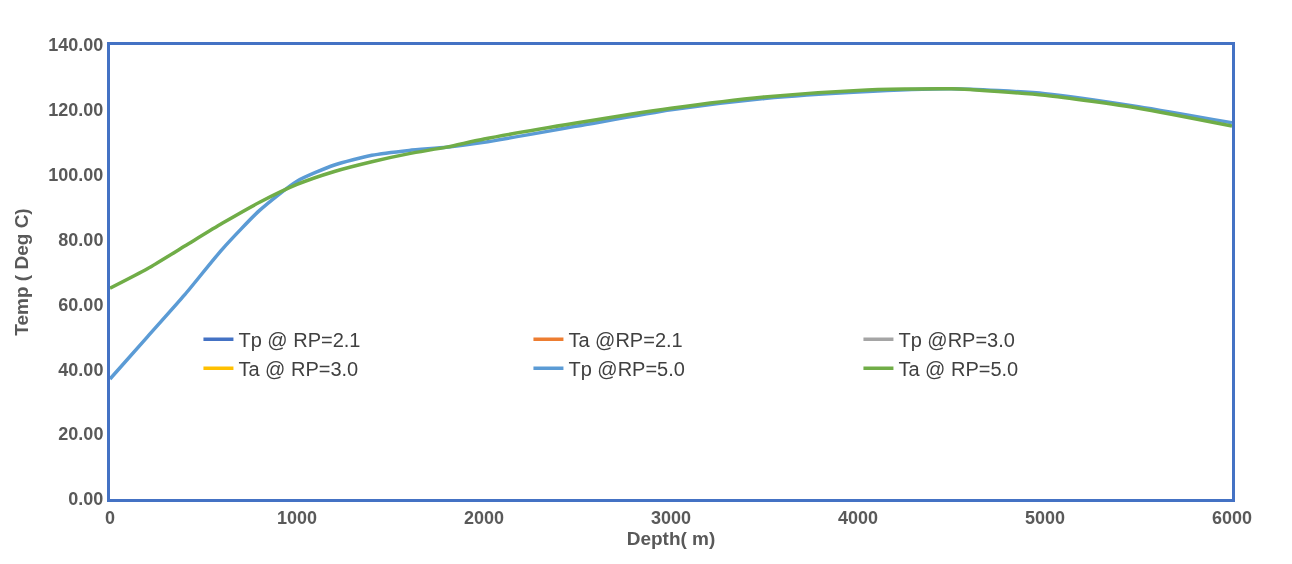 Image resolution: width=1292 pixels, height=564 pixels. What do you see at coordinates (76, 45) in the screenshot?
I see `y-tick-label: 140.00` at bounding box center [76, 45].